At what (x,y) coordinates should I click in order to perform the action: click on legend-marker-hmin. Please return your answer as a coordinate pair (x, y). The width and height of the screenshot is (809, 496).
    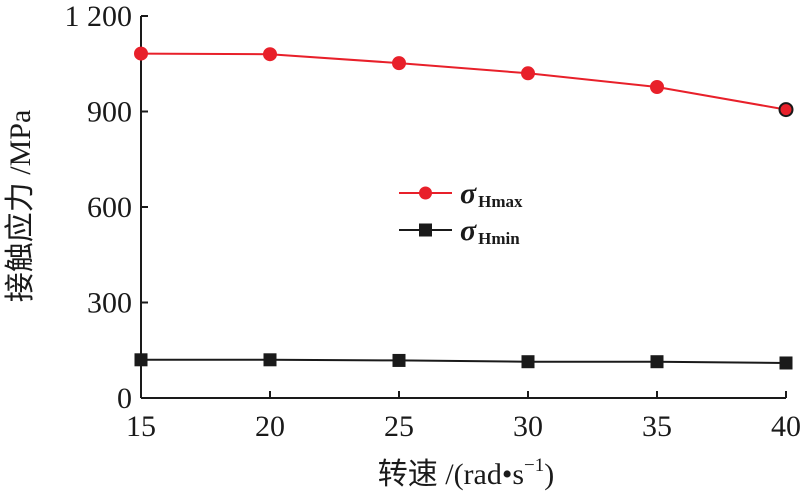
    Looking at the image, I should click on (425, 230).